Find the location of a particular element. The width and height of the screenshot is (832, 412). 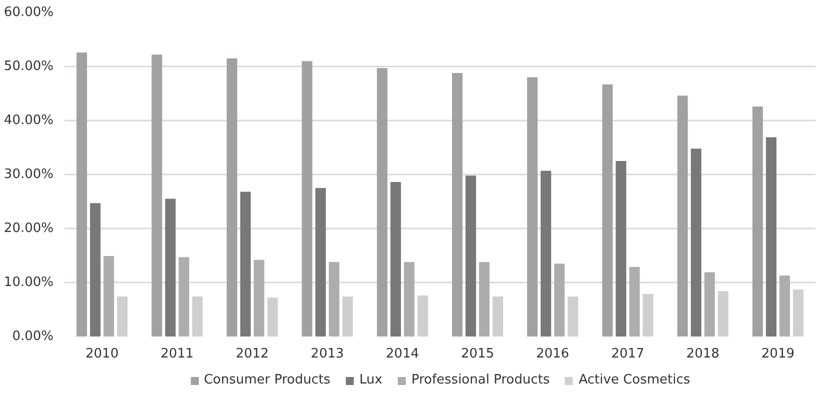

legend-label: Professional Products is located at coordinates (480, 380).